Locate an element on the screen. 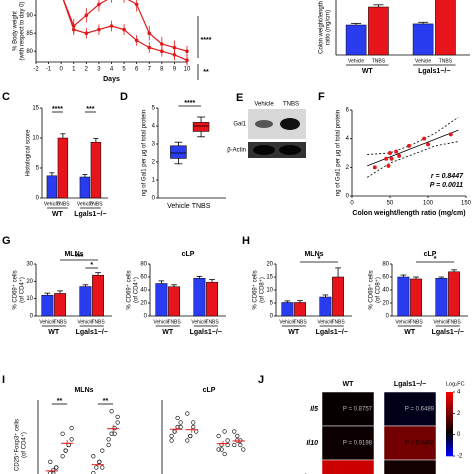 This screenshot has height=474, width=474. y-axis-label: Histological score is located at coordinates (29, 153).